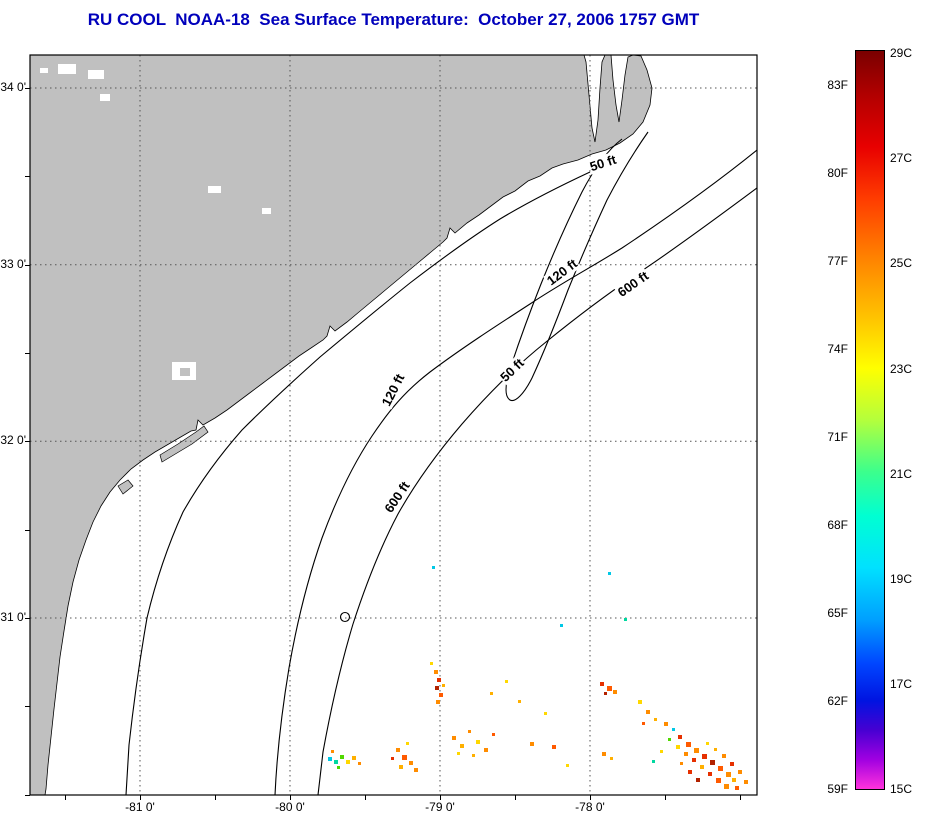 The width and height of the screenshot is (936, 817). What do you see at coordinates (870, 420) in the screenshot?
I see `colorbar` at bounding box center [870, 420].